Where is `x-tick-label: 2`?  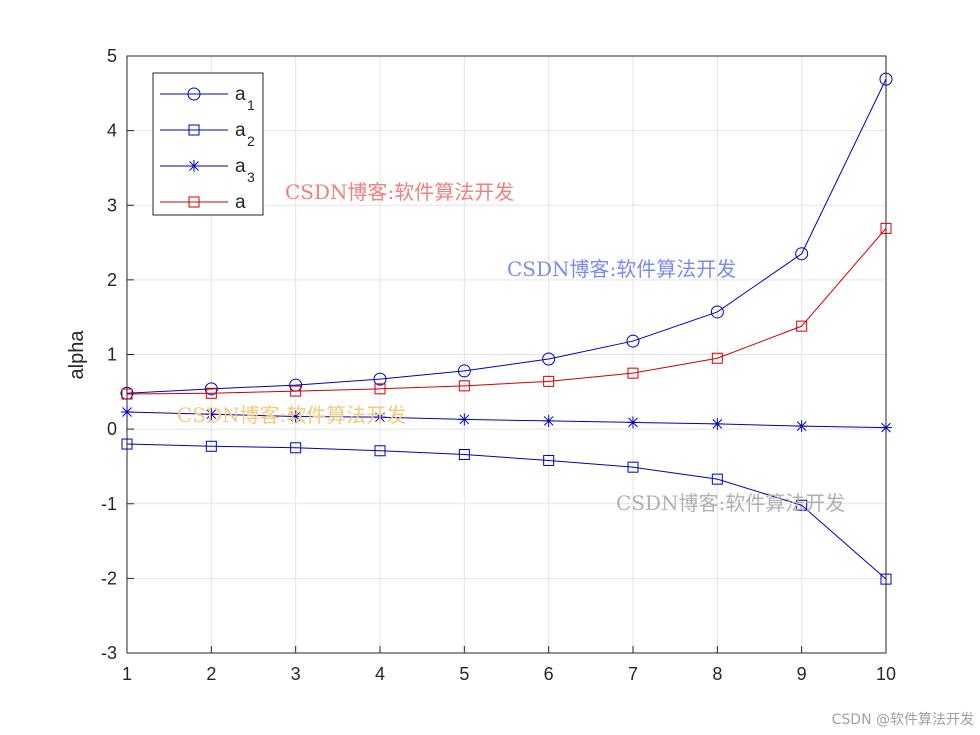 x-tick-label: 2 is located at coordinates (211, 674).